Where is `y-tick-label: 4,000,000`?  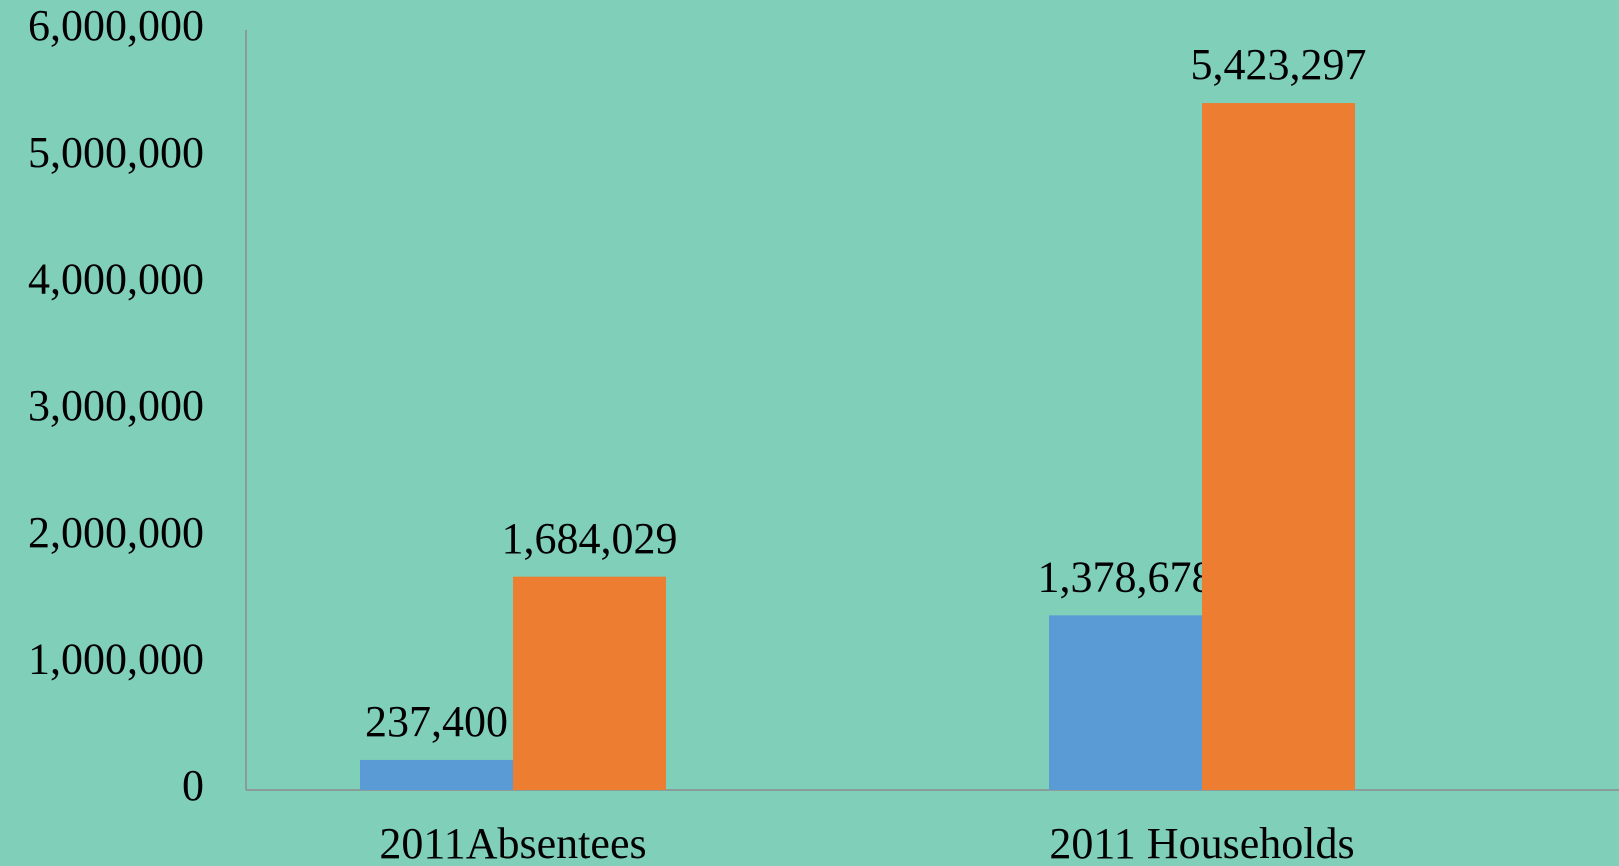
y-tick-label: 4,000,000 is located at coordinates (116, 278).